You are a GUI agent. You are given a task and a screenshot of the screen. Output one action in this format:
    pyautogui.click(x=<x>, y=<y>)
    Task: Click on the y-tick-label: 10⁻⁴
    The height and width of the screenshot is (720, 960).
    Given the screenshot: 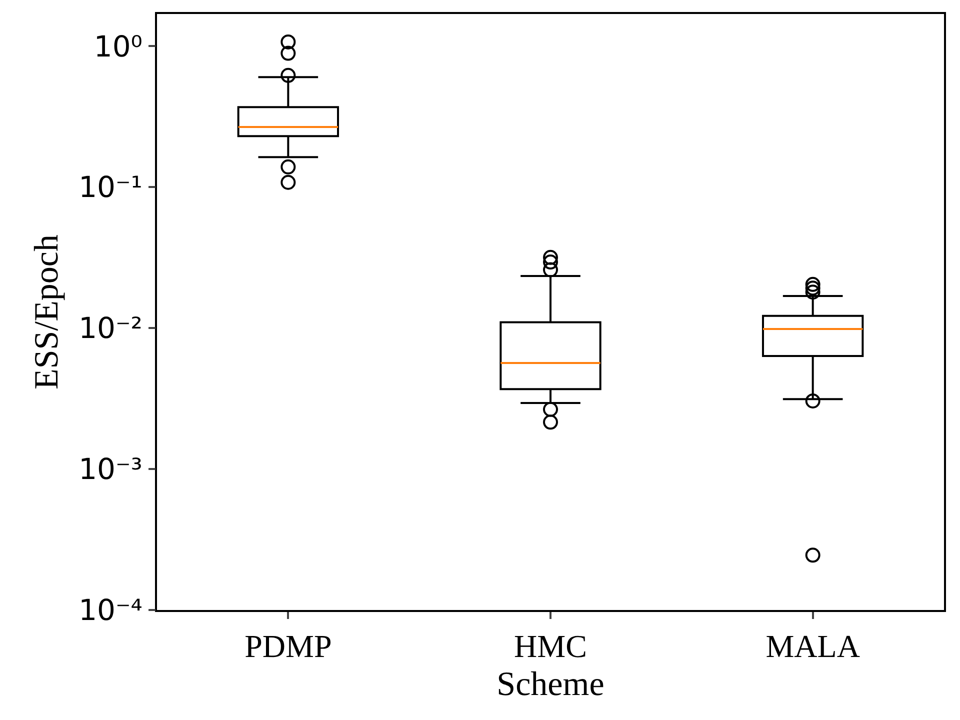 What is the action you would take?
    pyautogui.click(x=110, y=610)
    